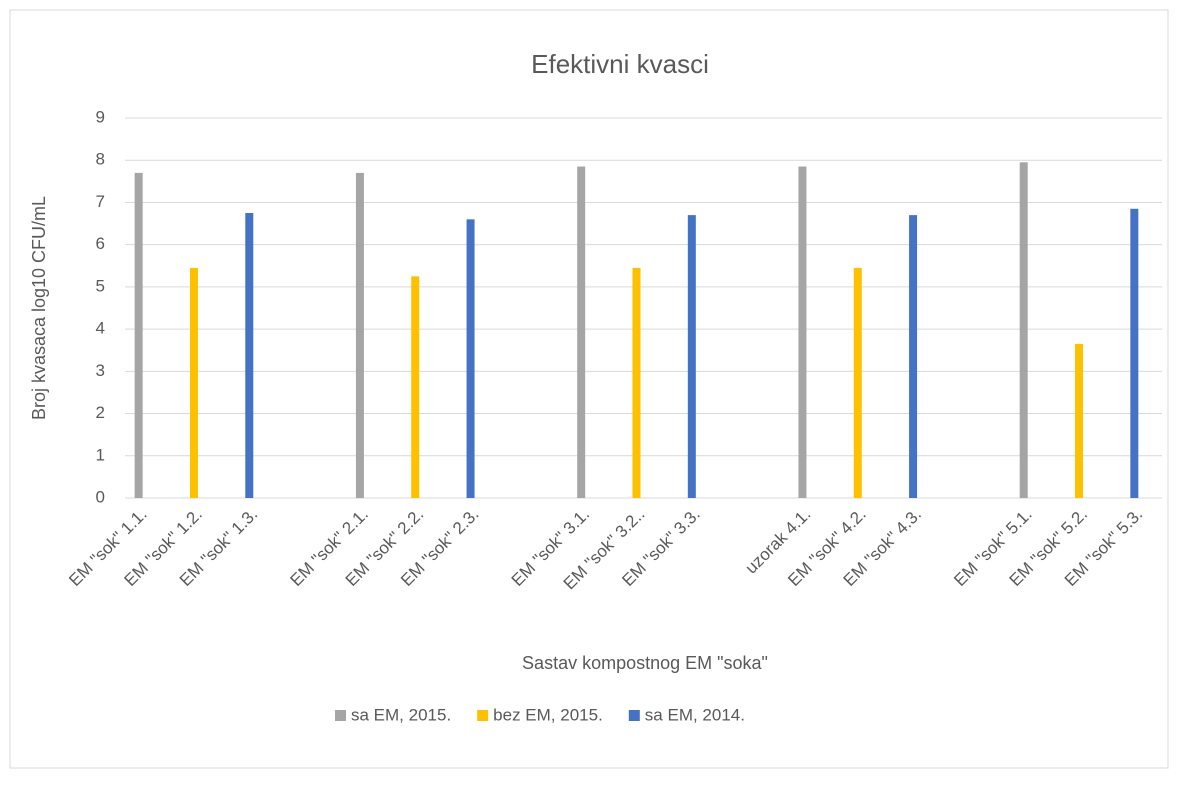 The width and height of the screenshot is (1180, 785). What do you see at coordinates (100, 328) in the screenshot?
I see `y-tick-label: 4` at bounding box center [100, 328].